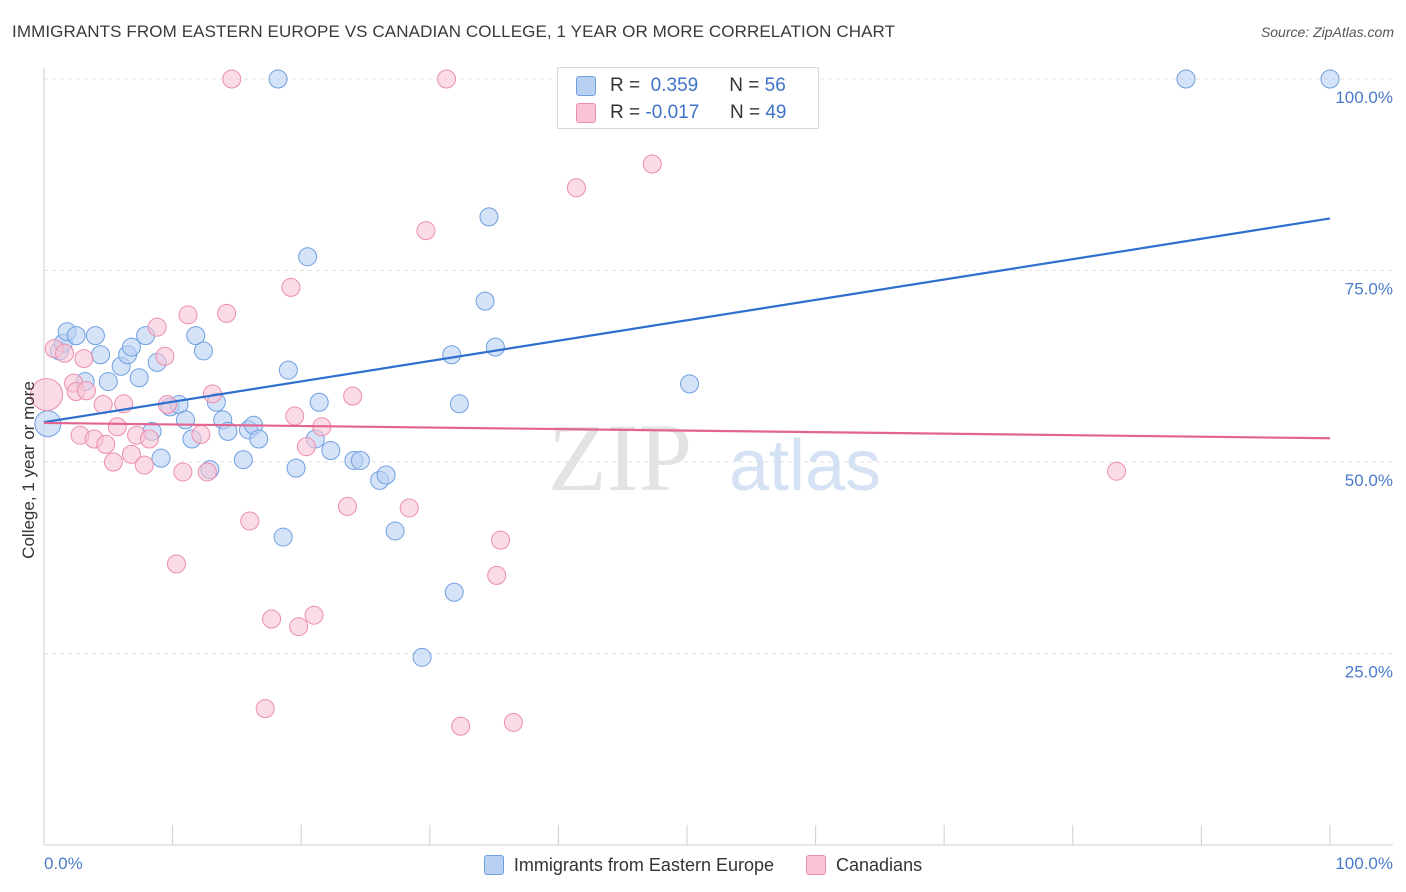 This screenshot has height=892, width=1406. I want to click on n-value: 56, so click(775, 85).